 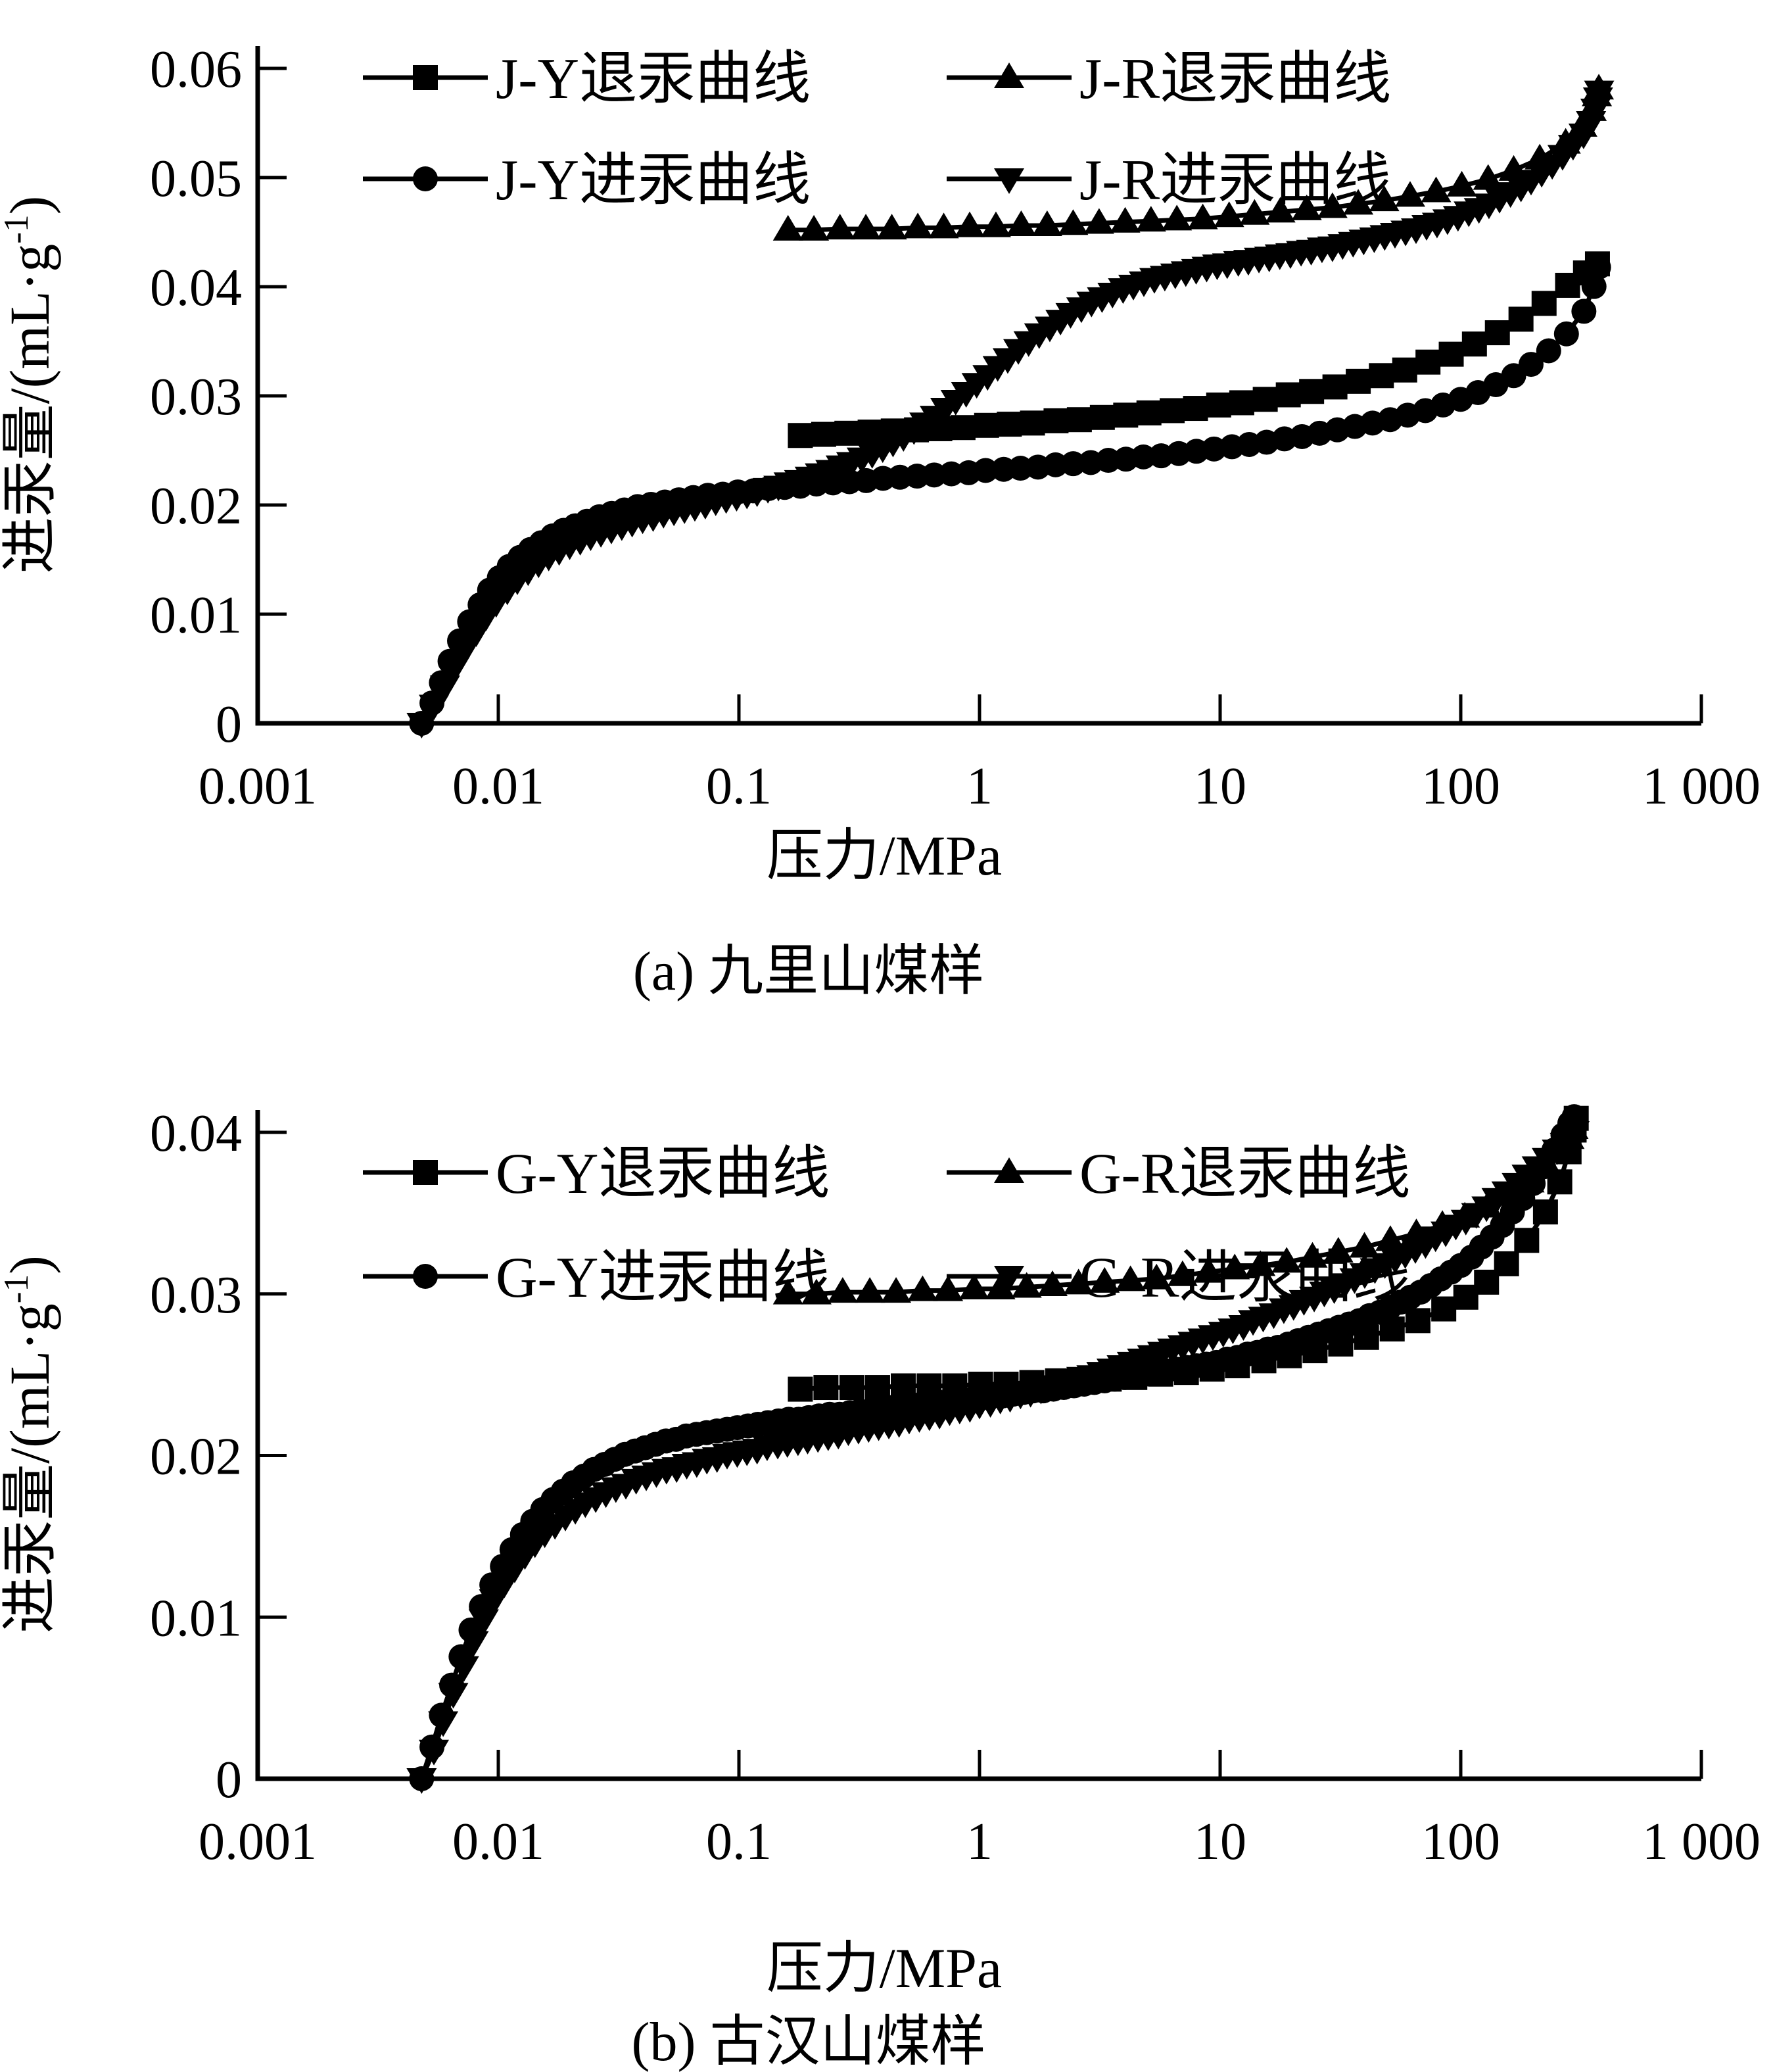 I want to click on legend-item: G-Y退汞曲线, so click(x=596, y=1174).